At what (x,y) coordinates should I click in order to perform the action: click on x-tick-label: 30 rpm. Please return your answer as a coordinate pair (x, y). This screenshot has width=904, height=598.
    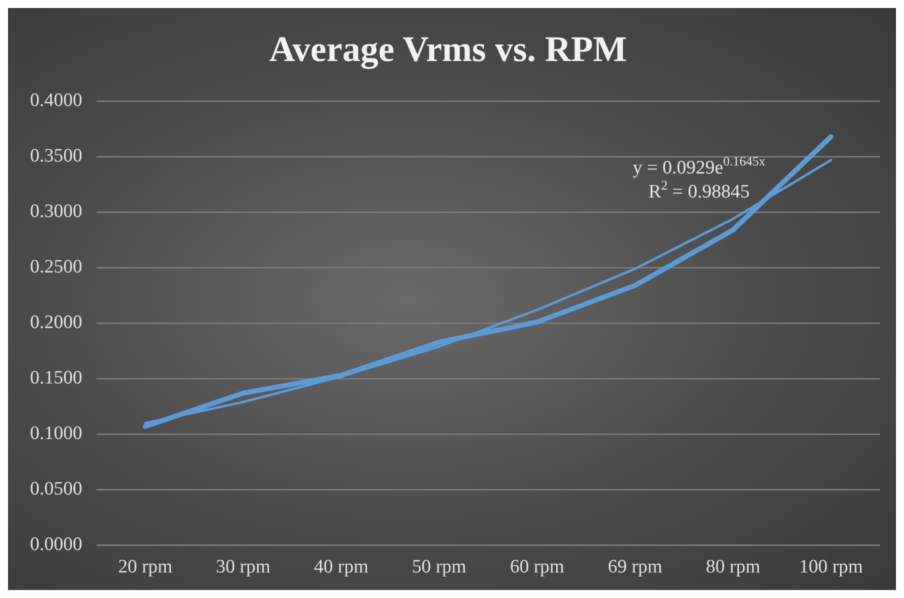
    Looking at the image, I should click on (243, 567).